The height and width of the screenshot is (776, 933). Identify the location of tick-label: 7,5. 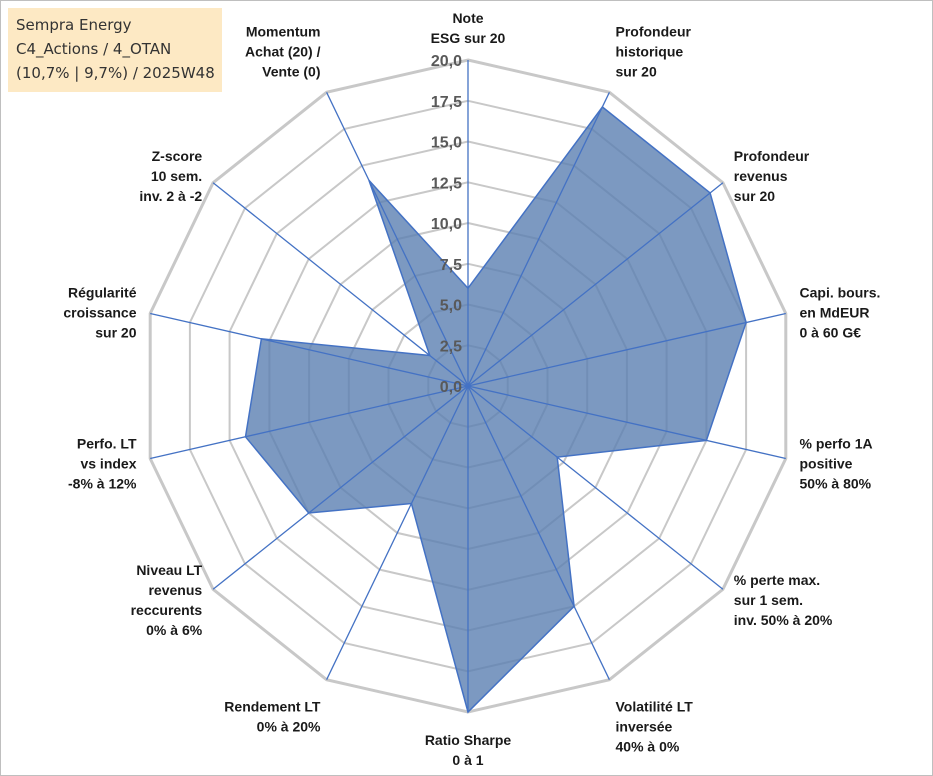
(451, 265).